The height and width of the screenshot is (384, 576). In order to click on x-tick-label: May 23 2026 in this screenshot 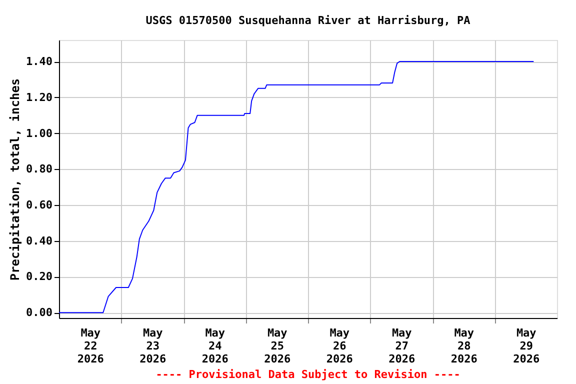, I will do `click(153, 346)`.